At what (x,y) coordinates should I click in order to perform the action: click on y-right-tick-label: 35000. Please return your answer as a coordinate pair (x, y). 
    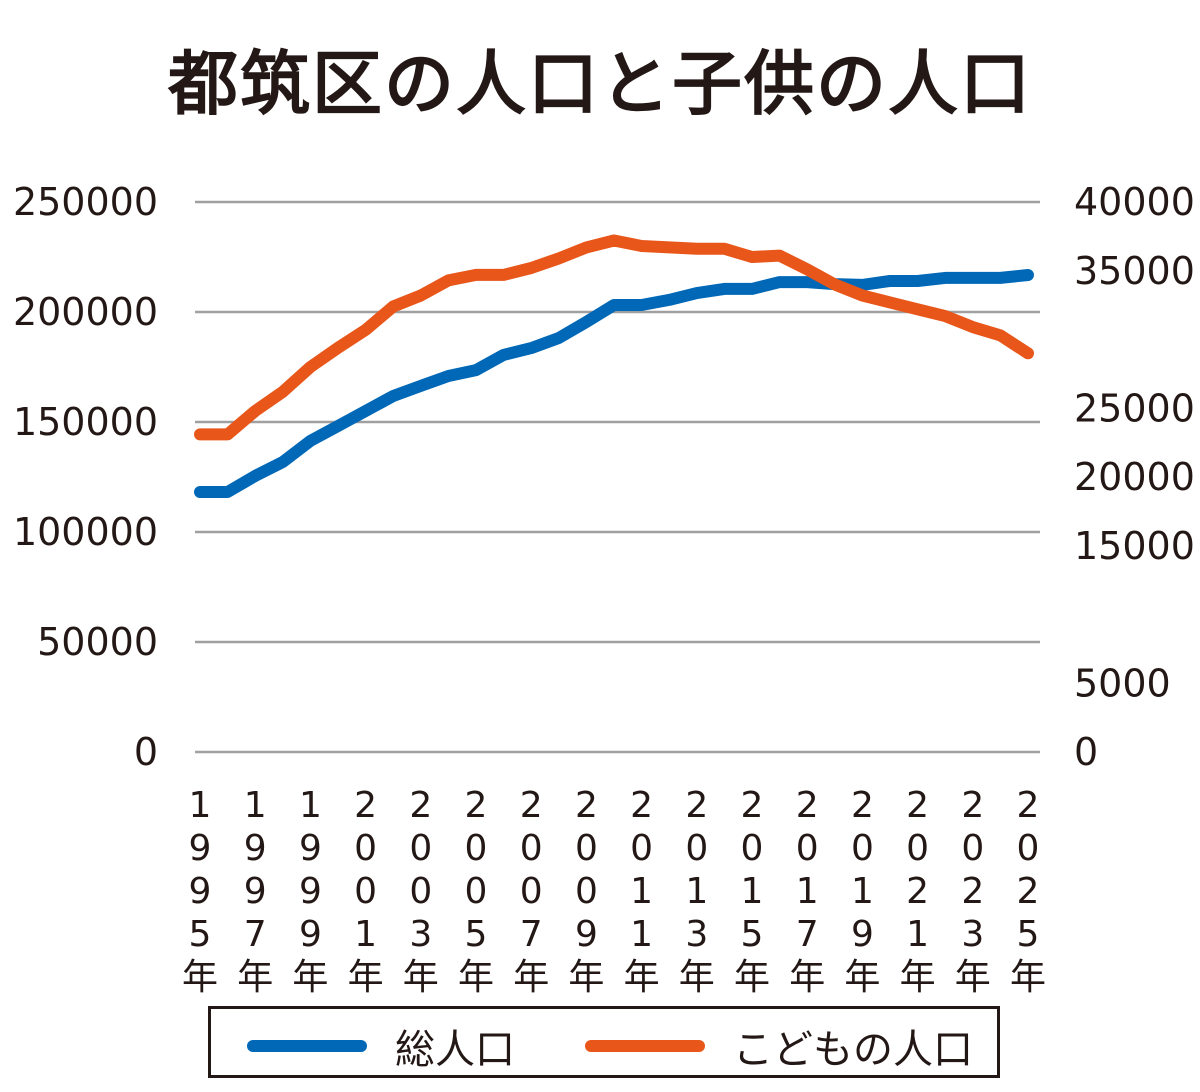
    Looking at the image, I should click on (1134, 271).